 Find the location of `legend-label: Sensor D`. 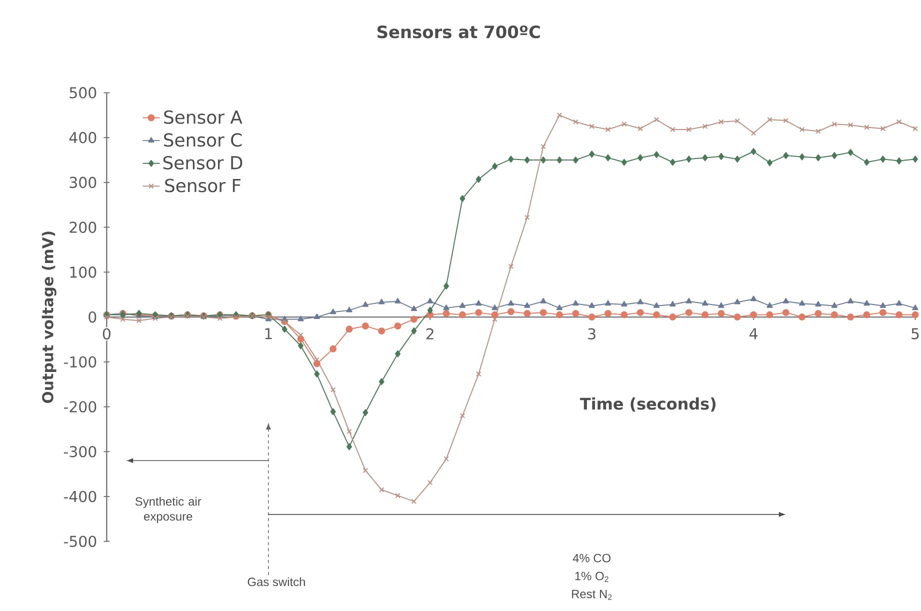

legend-label: Sensor D is located at coordinates (202, 163).